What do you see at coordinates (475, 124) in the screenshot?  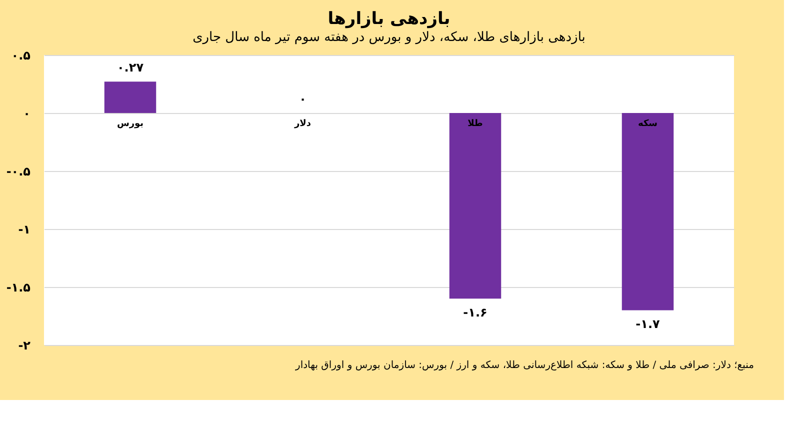 I see `x-tick-label: طلا` at bounding box center [475, 124].